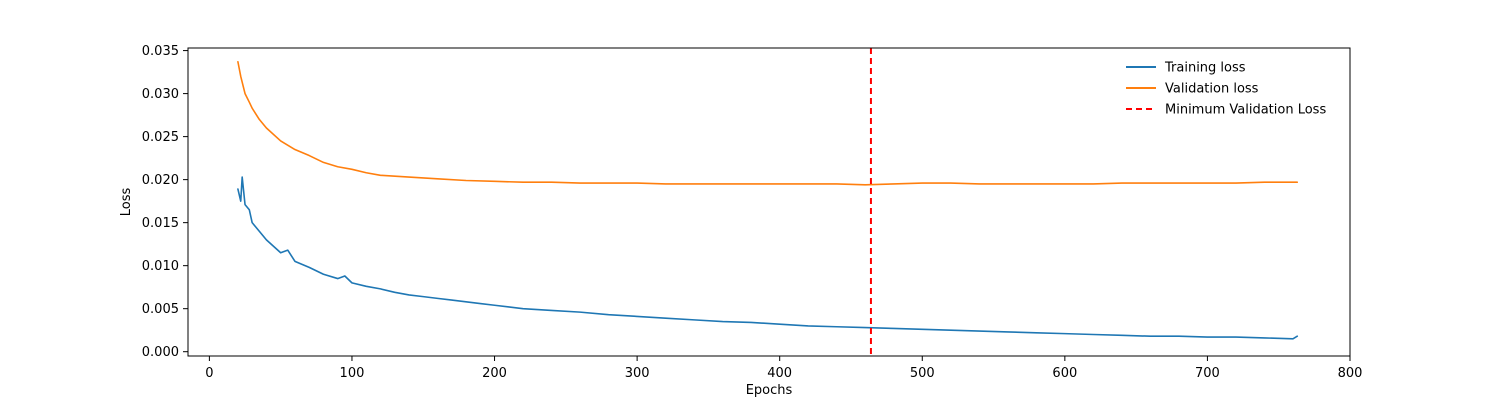 This screenshot has height=400, width=1500. What do you see at coordinates (1245, 110) in the screenshot?
I see `legend-label: Minimum Validation Loss` at bounding box center [1245, 110].